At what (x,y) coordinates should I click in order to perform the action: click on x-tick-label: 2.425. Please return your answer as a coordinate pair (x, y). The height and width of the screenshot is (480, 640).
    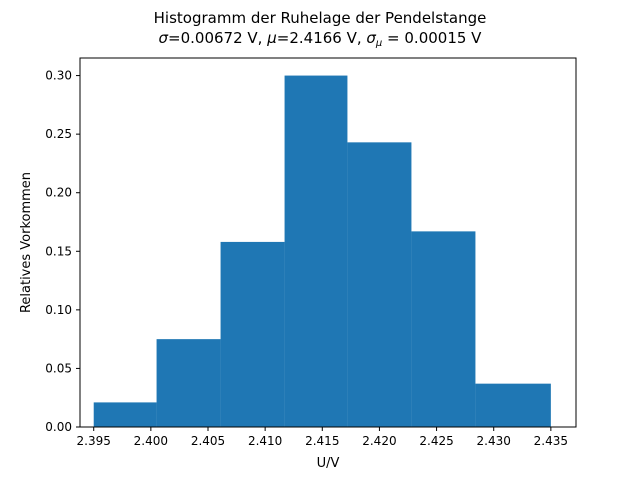
    Looking at the image, I should click on (436, 441).